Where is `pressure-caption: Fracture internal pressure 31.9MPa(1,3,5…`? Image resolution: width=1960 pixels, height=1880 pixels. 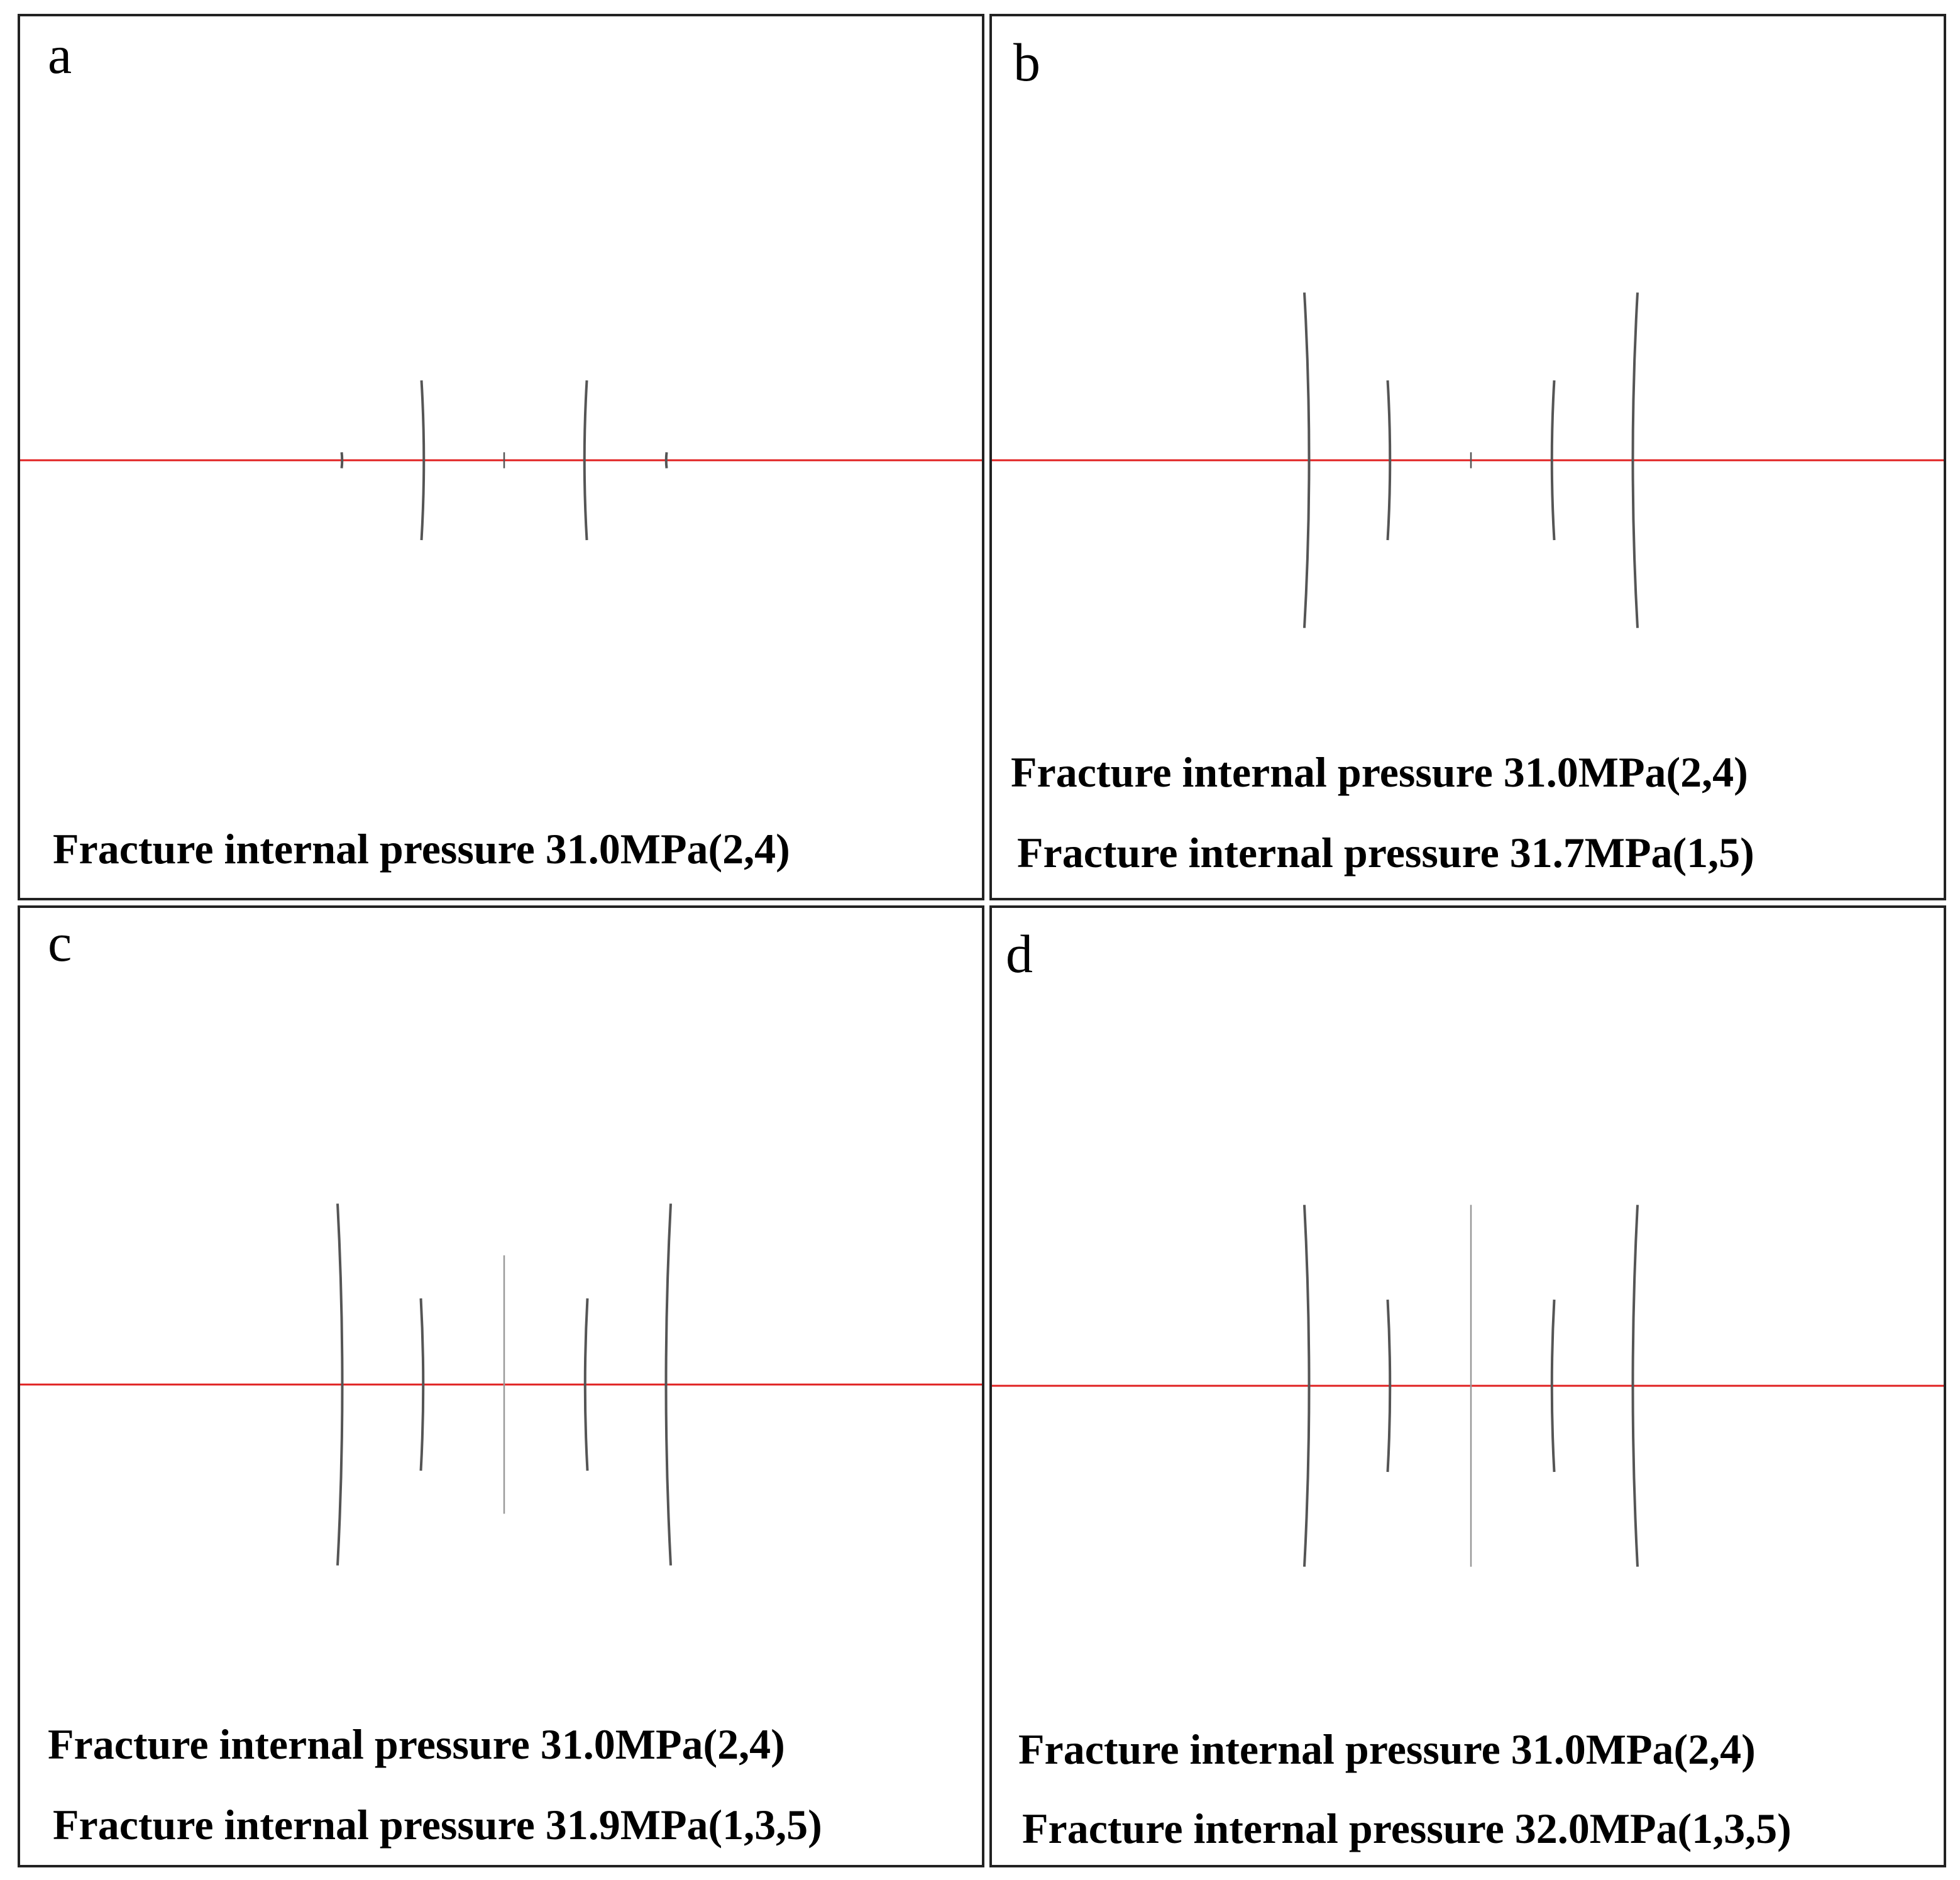 pressure-caption: Fracture internal pressure 31.9MPa(1,3,5… is located at coordinates (437, 1825).